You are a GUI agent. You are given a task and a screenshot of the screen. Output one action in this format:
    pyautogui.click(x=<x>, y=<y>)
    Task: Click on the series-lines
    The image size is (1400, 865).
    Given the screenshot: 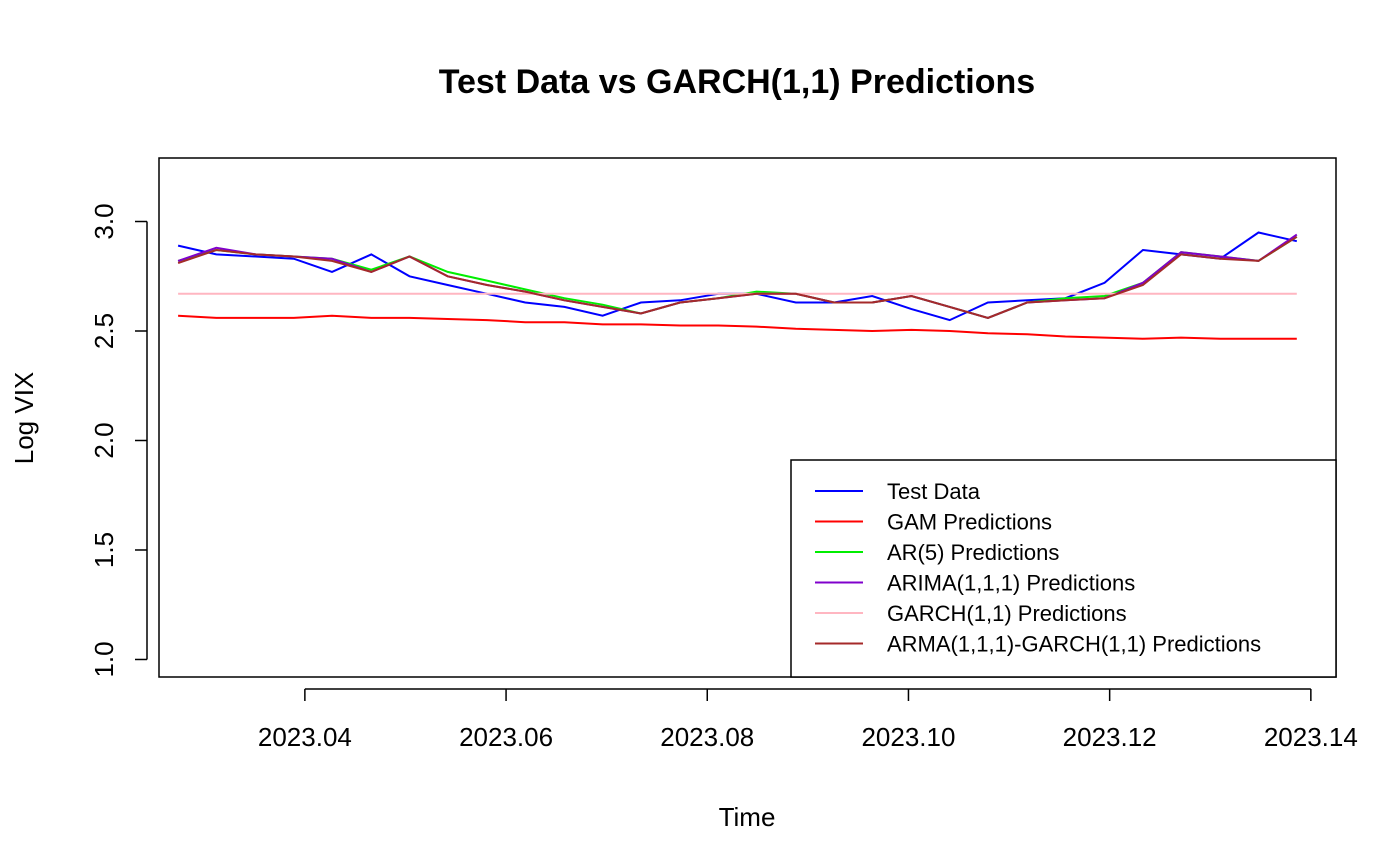 What is the action you would take?
    pyautogui.click(x=737, y=285)
    